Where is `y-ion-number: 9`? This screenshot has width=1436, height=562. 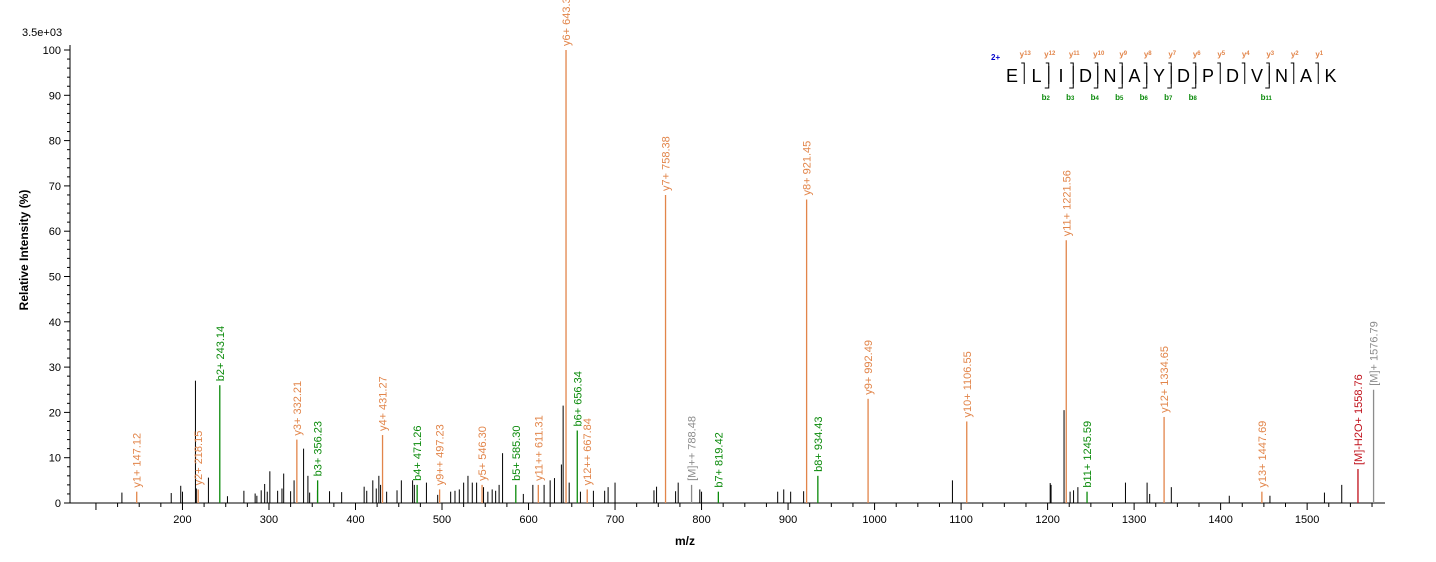
y-ion-number: 9 is located at coordinates (1126, 54).